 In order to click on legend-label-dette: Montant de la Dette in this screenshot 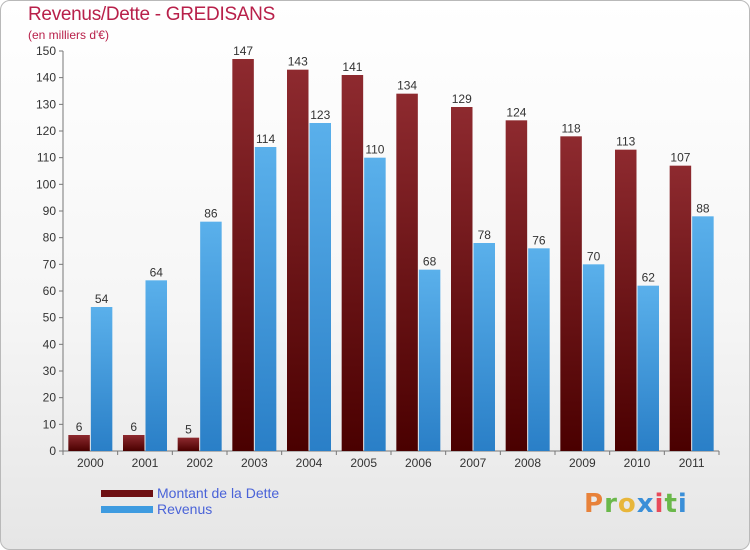, I will do `click(218, 493)`.